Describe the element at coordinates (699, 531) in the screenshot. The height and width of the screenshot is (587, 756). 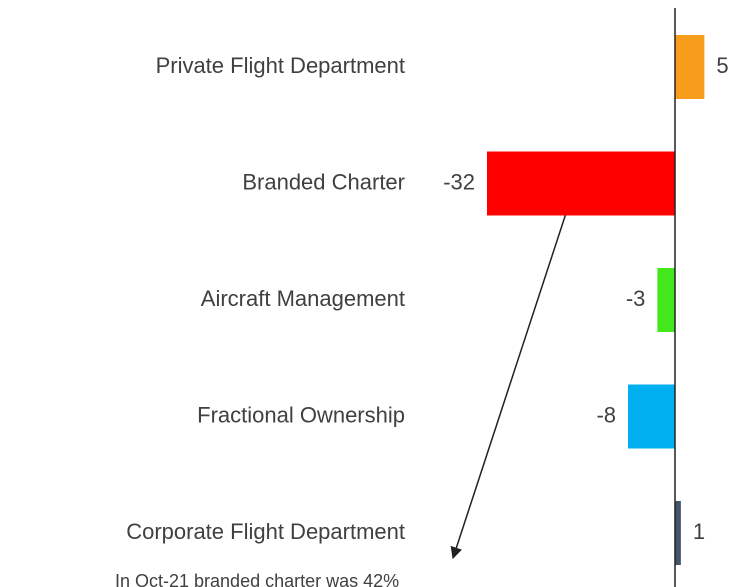
I see `value-label: 1` at that location.